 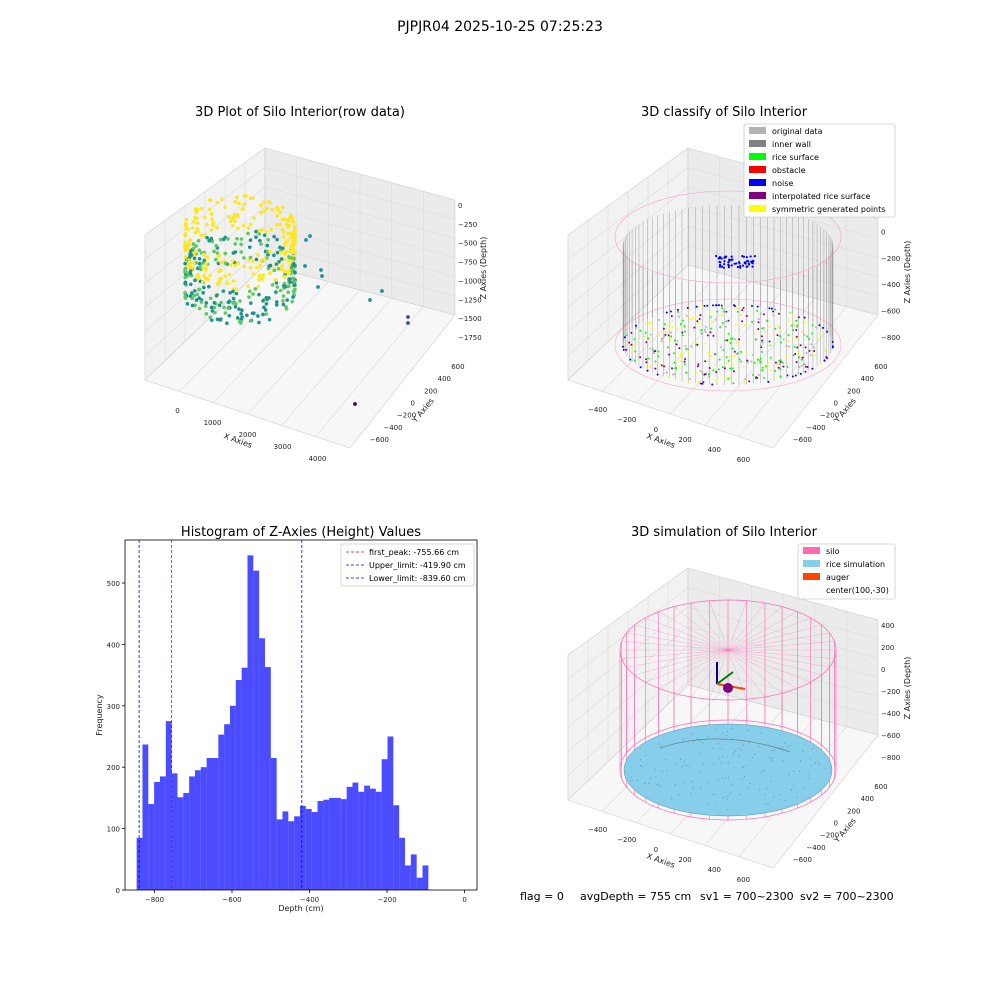 I want to click on x-tick-label: 200, so click(x=684, y=440).